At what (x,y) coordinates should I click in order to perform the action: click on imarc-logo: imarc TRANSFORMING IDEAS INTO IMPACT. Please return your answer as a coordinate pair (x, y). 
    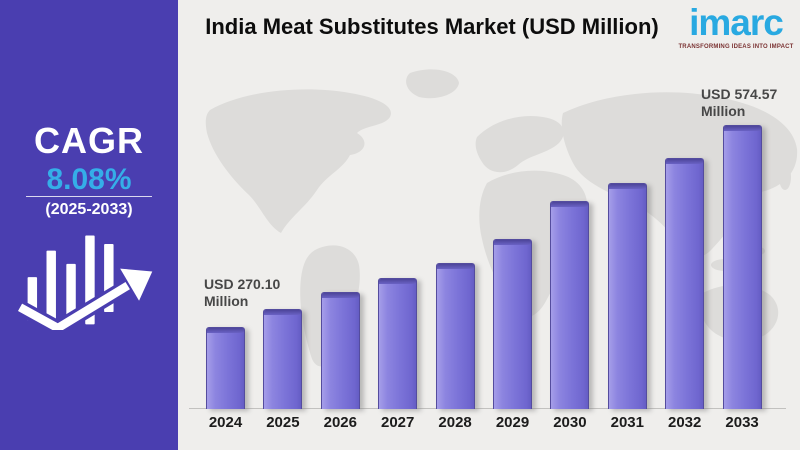
    Looking at the image, I should click on (736, 26).